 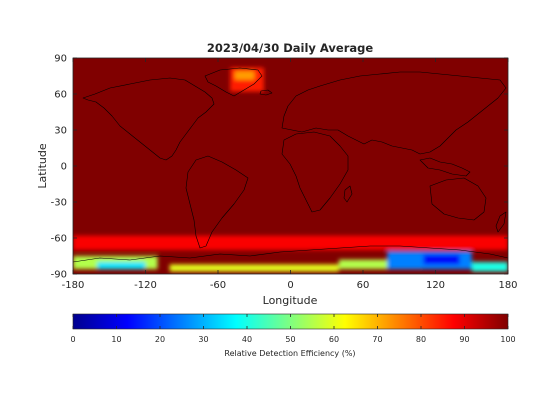 What do you see at coordinates (507, 339) in the screenshot?
I see `tick-label: 100` at bounding box center [507, 339].